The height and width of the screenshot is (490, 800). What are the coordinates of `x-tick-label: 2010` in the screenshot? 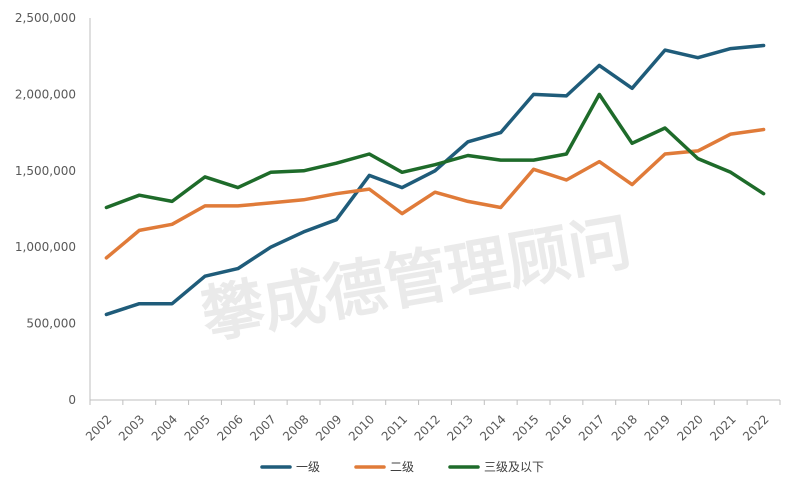 It's located at (361, 427).